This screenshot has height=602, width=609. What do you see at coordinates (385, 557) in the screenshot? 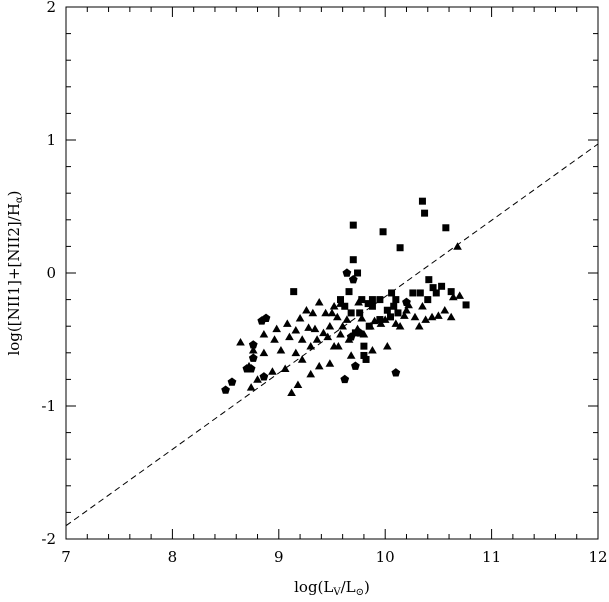
I see `x-tick-label: 10` at bounding box center [385, 557].